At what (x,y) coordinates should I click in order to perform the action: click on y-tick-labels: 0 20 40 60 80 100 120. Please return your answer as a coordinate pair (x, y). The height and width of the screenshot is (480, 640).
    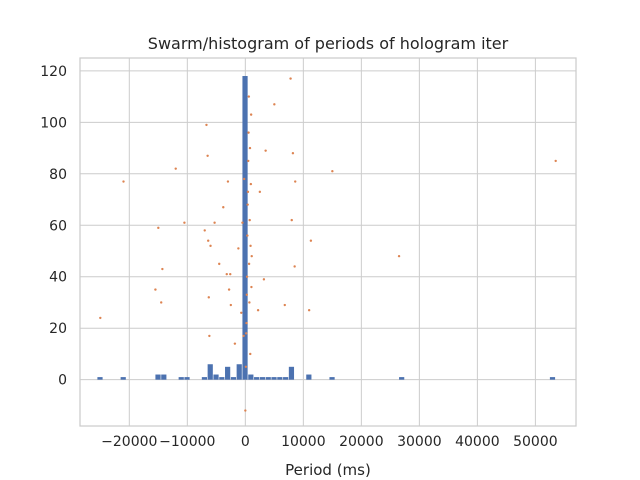
    Looking at the image, I should click on (53, 226).